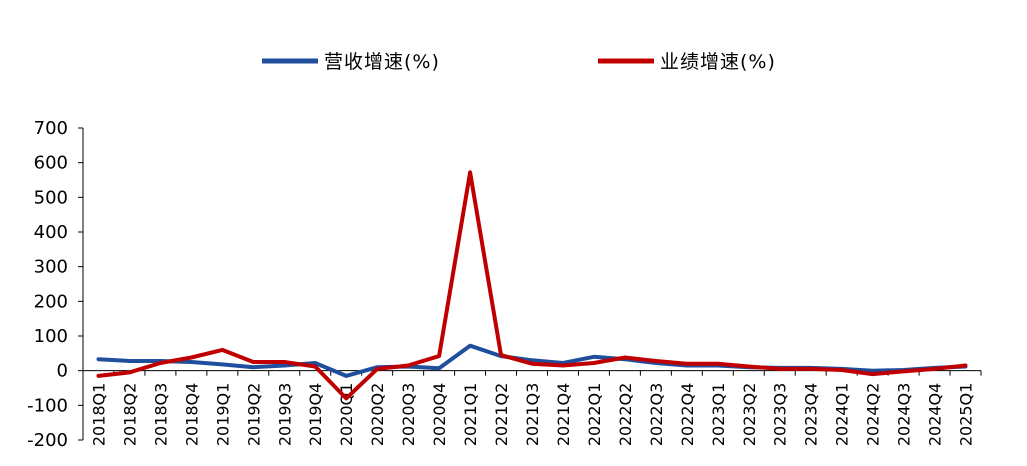  What do you see at coordinates (98, 415) in the screenshot?
I see `x-tick-label: 2018Q1` at bounding box center [98, 415].